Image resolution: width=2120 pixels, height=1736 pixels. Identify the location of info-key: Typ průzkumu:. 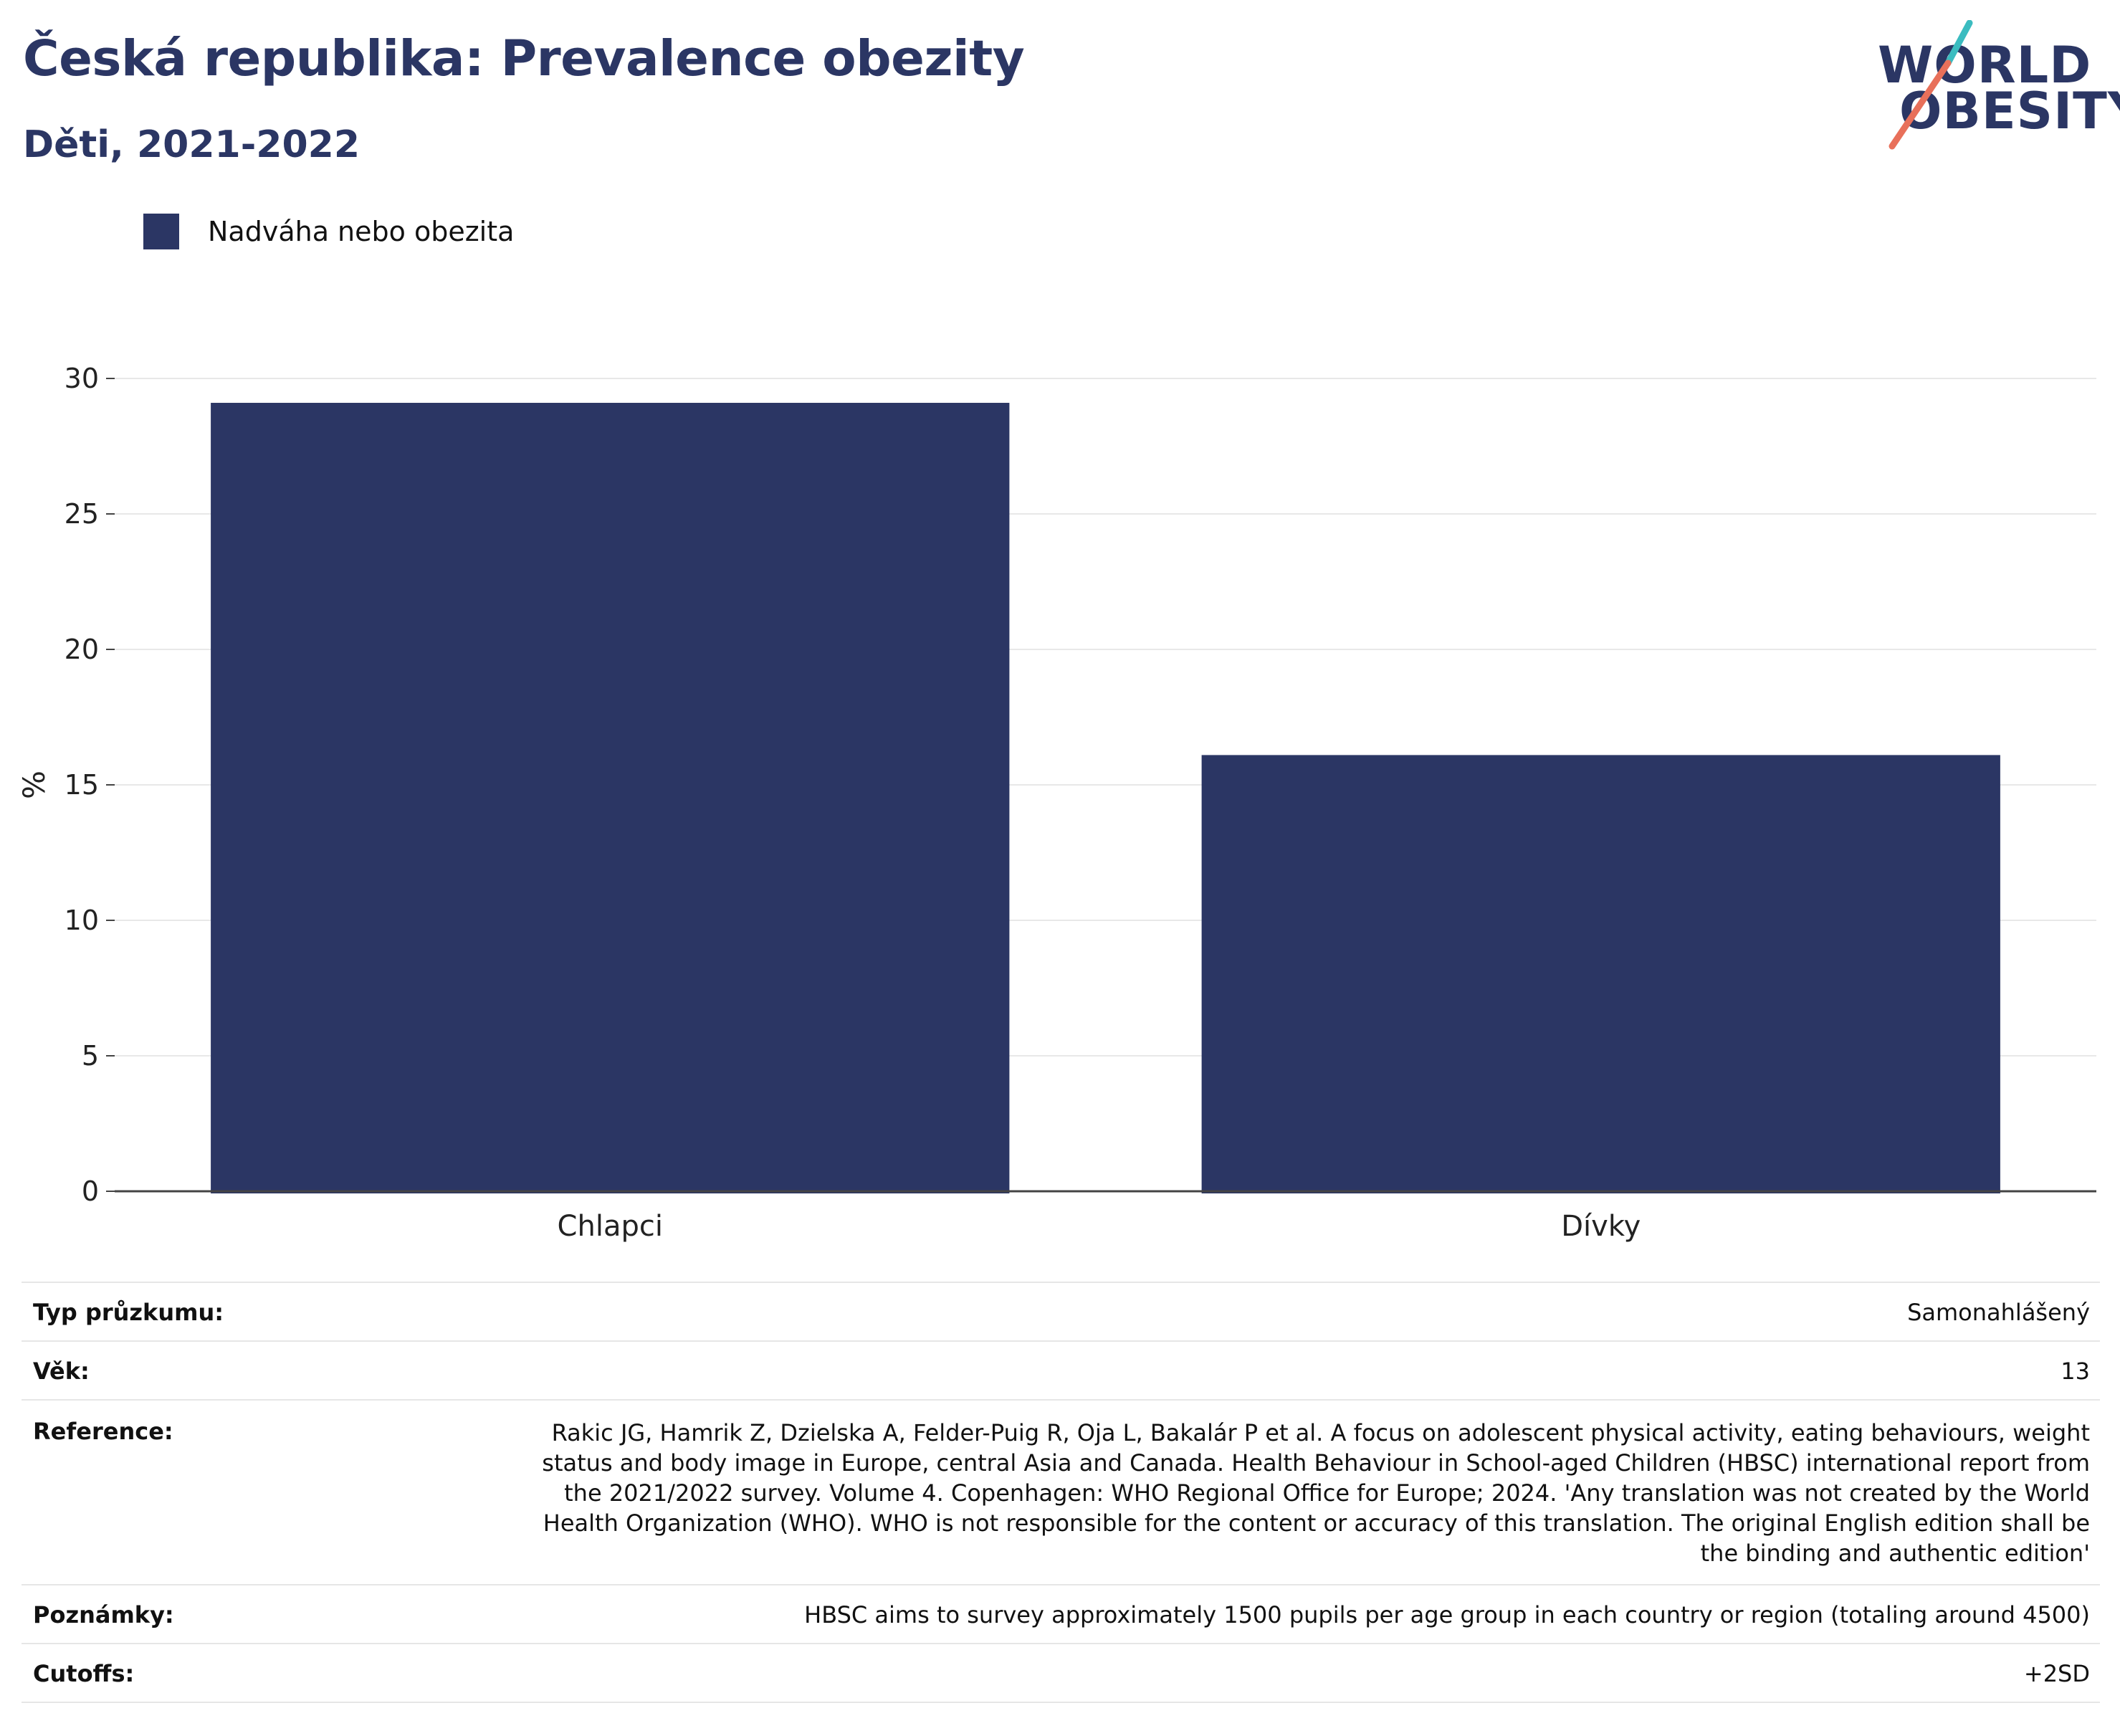
(129, 1312).